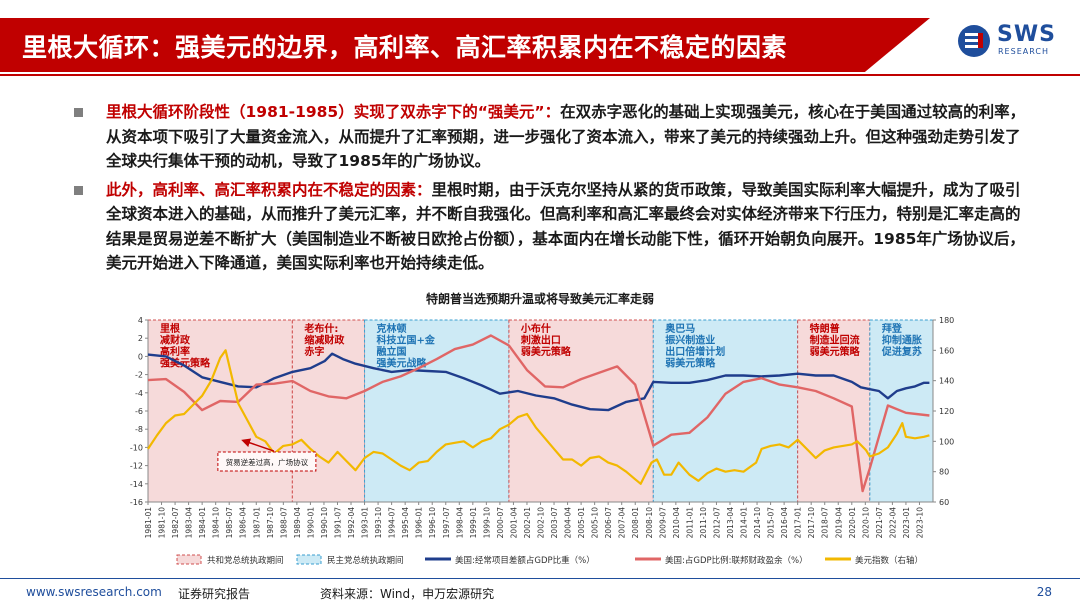 This screenshot has height=608, width=1080. What do you see at coordinates (365, 523) in the screenshot?
I see `x-tick-label: 1993-01` at bounding box center [365, 523].